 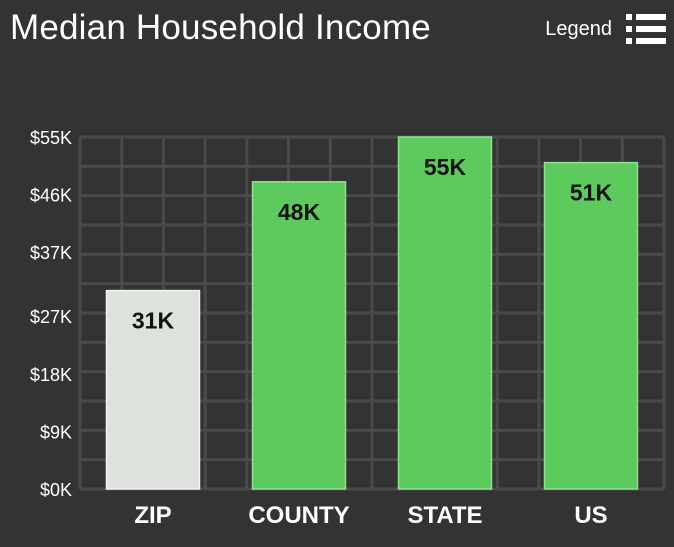 I want to click on bar-county, so click(x=299, y=335).